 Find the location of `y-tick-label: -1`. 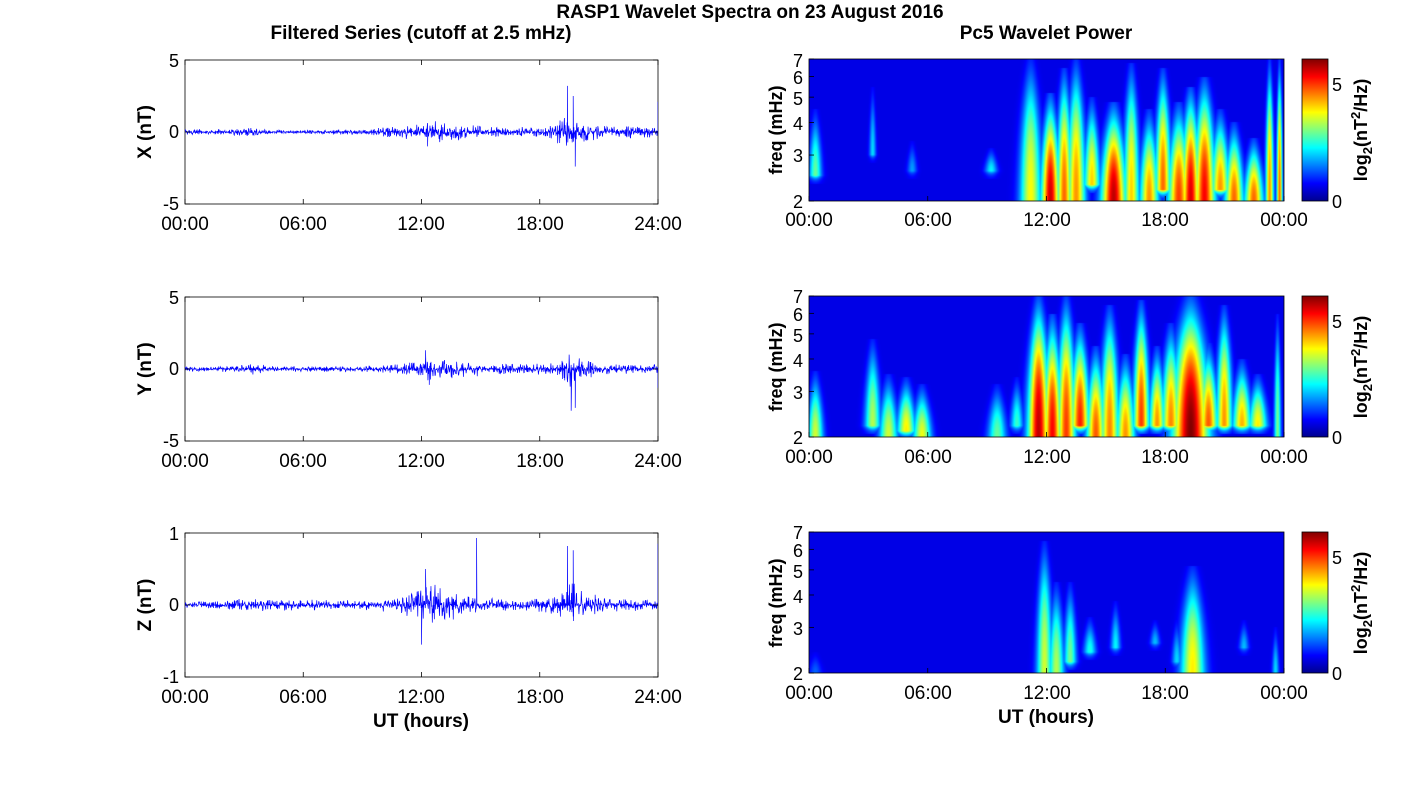

y-tick-label: -1 is located at coordinates (171, 677).